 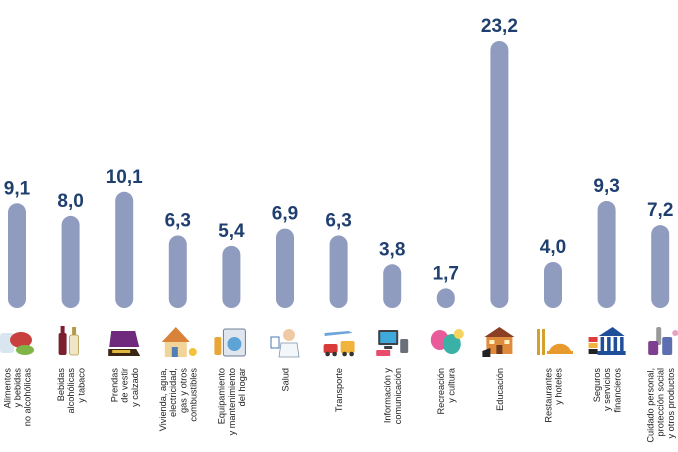 I want to click on tick-label: Salud, so click(x=286, y=380).